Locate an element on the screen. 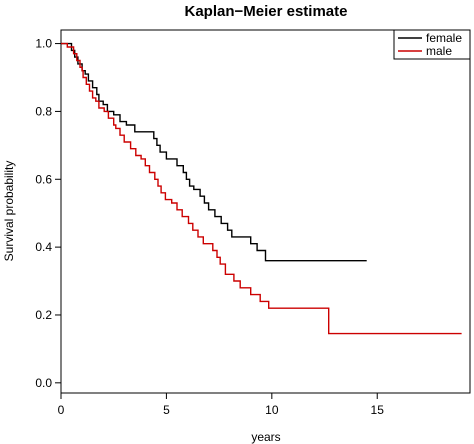  y-tick-label: 0.8 is located at coordinates (43, 111).